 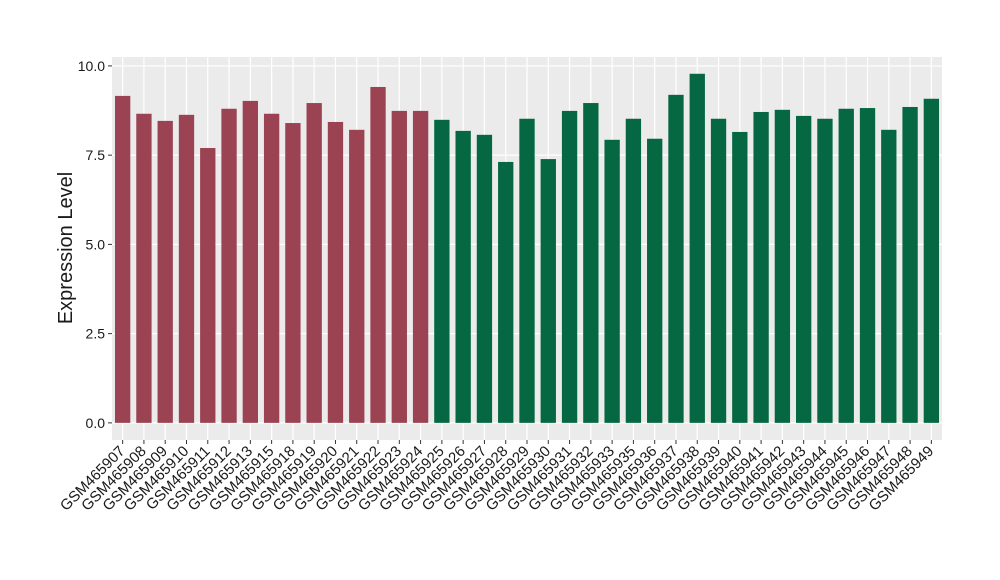 What do you see at coordinates (96, 334) in the screenshot?
I see `y-tick-label: 2.5` at bounding box center [96, 334].